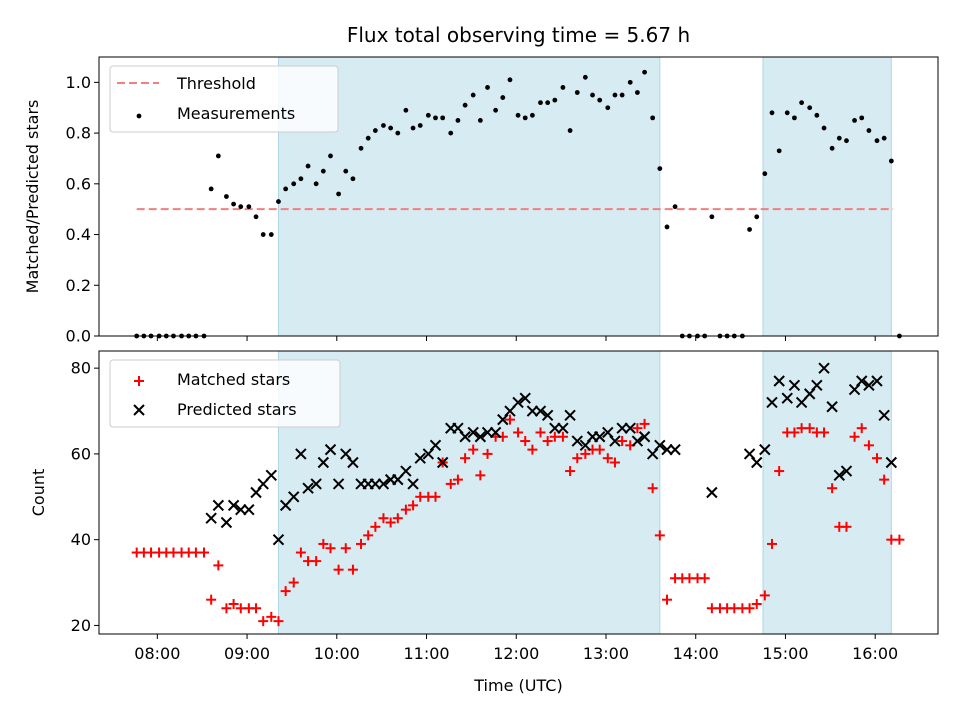 The width and height of the screenshot is (960, 720). Describe the element at coordinates (81, 625) in the screenshot. I see `bottom-y-tick-label: 20` at that location.